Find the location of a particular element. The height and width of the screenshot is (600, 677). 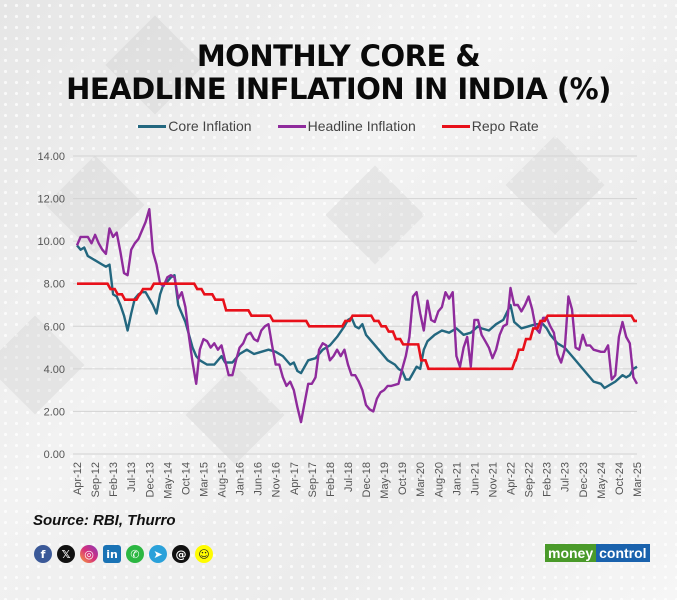

x-tick-label: Nov-21 is located at coordinates (493, 479).